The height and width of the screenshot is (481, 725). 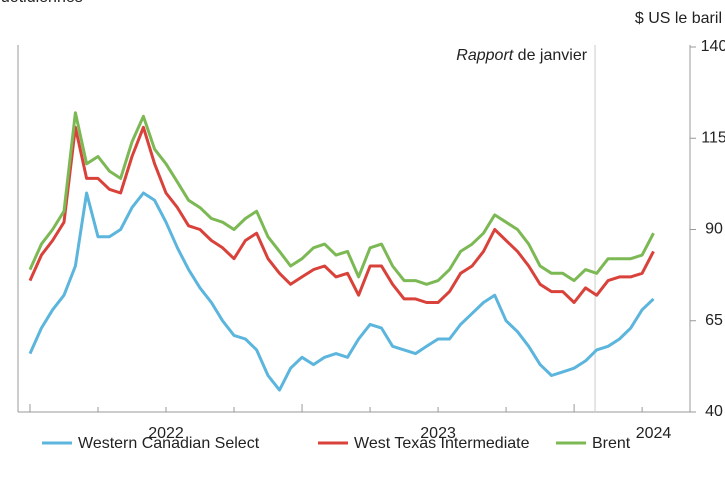 What do you see at coordinates (714, 411) in the screenshot?
I see `y-tick-label: 40` at bounding box center [714, 411].